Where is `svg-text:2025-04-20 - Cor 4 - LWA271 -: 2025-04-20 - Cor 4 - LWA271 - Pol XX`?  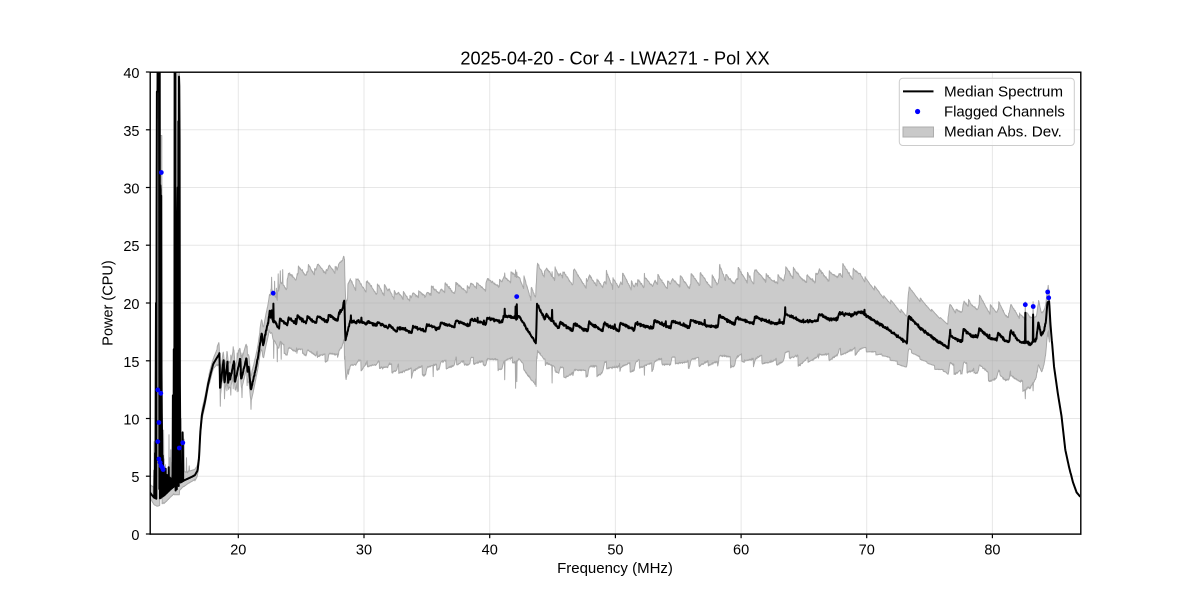 svg-text:2025-04-20 - Cor 4 - LWA271 -: 2025-04-20 - Cor 4 - LWA271 - Pol XX is located at coordinates (614, 59).